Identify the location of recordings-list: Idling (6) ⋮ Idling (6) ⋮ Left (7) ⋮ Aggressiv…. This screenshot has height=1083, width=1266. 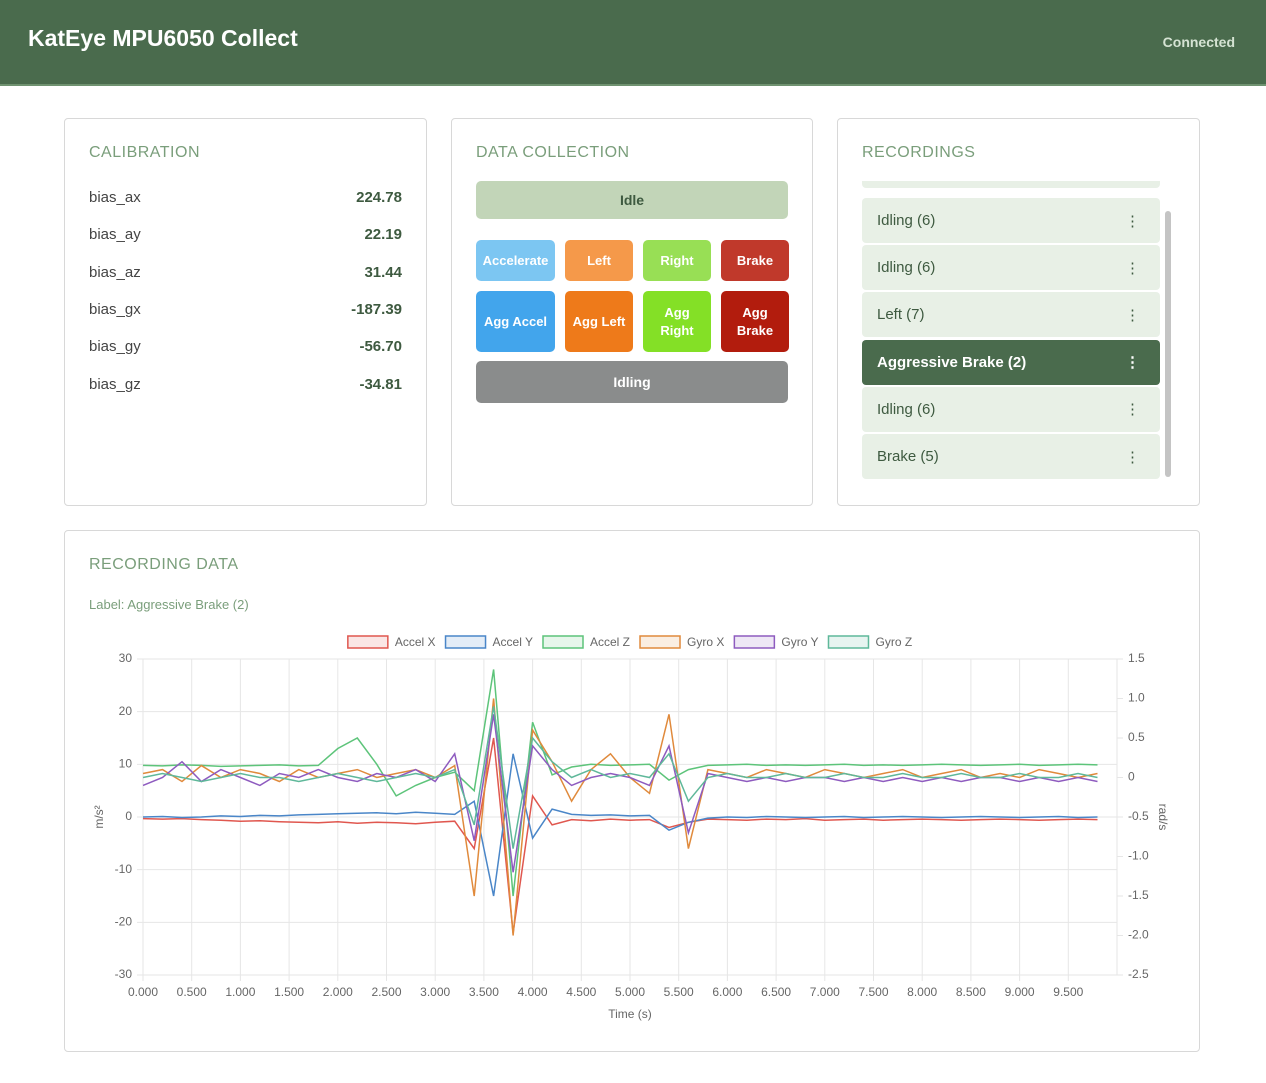
(1011, 331).